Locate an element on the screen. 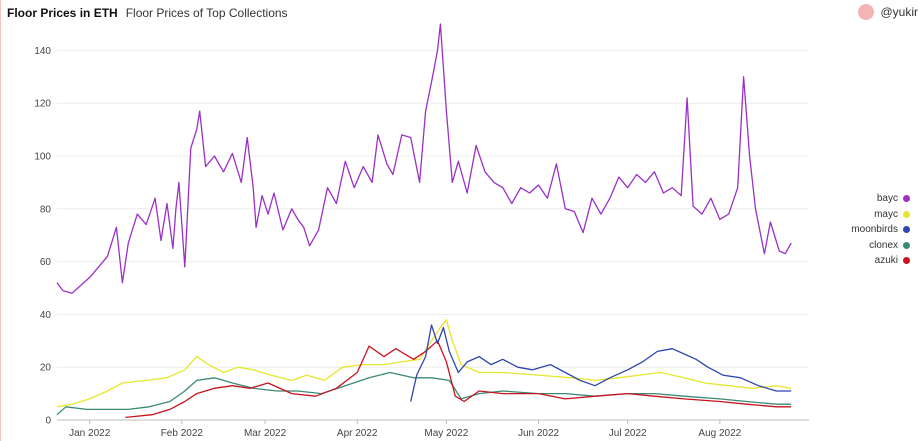 The image size is (918, 441). series-line-clonex is located at coordinates (424, 393).